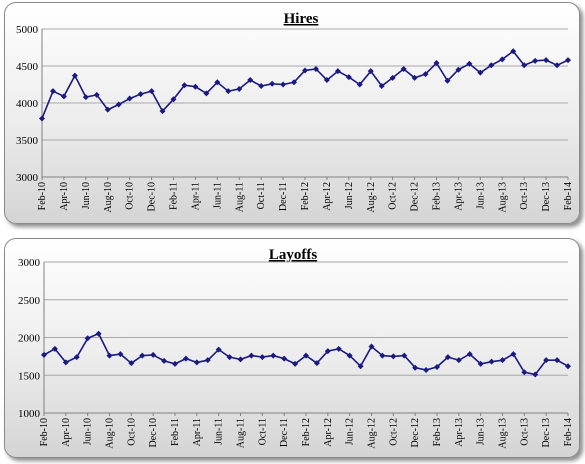 The image size is (585, 464). Describe the element at coordinates (27, 178) in the screenshot. I see `hires-y-tick-label: 3000` at that location.